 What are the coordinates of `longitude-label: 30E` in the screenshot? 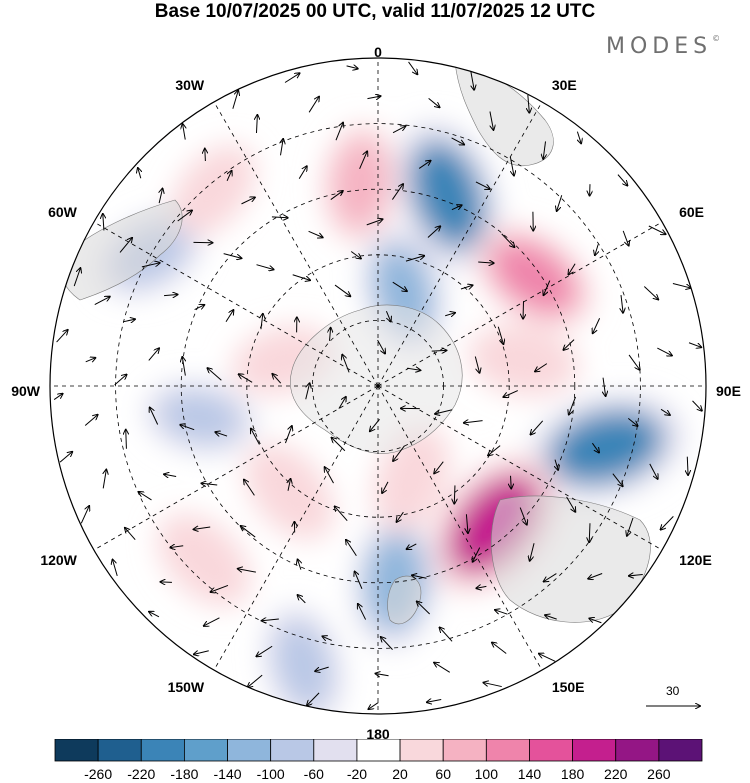 It's located at (564, 85).